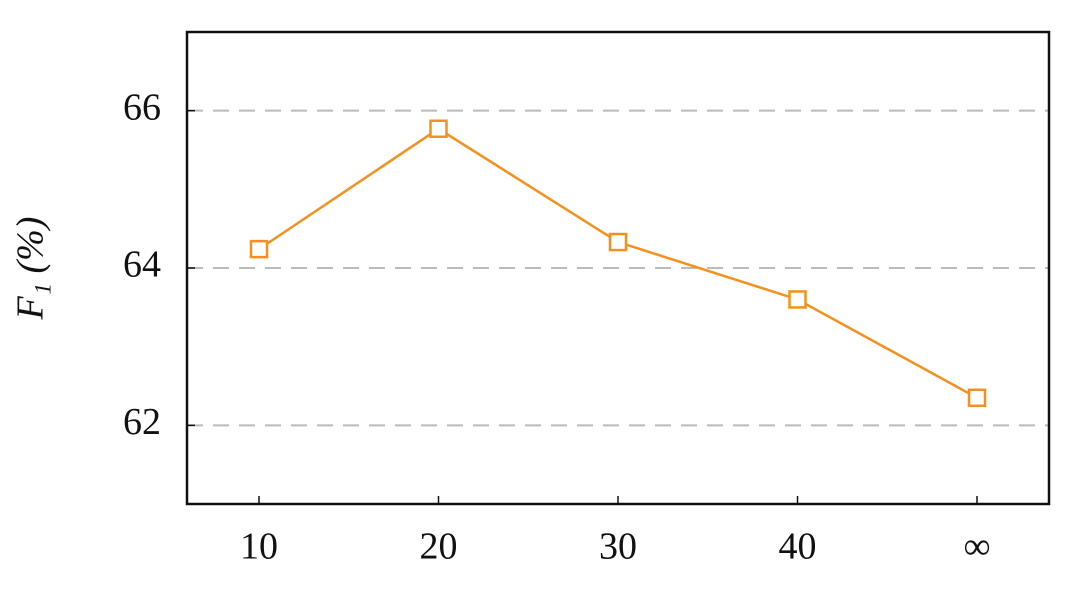  I want to click on x-tick-label: 30, so click(618, 547).